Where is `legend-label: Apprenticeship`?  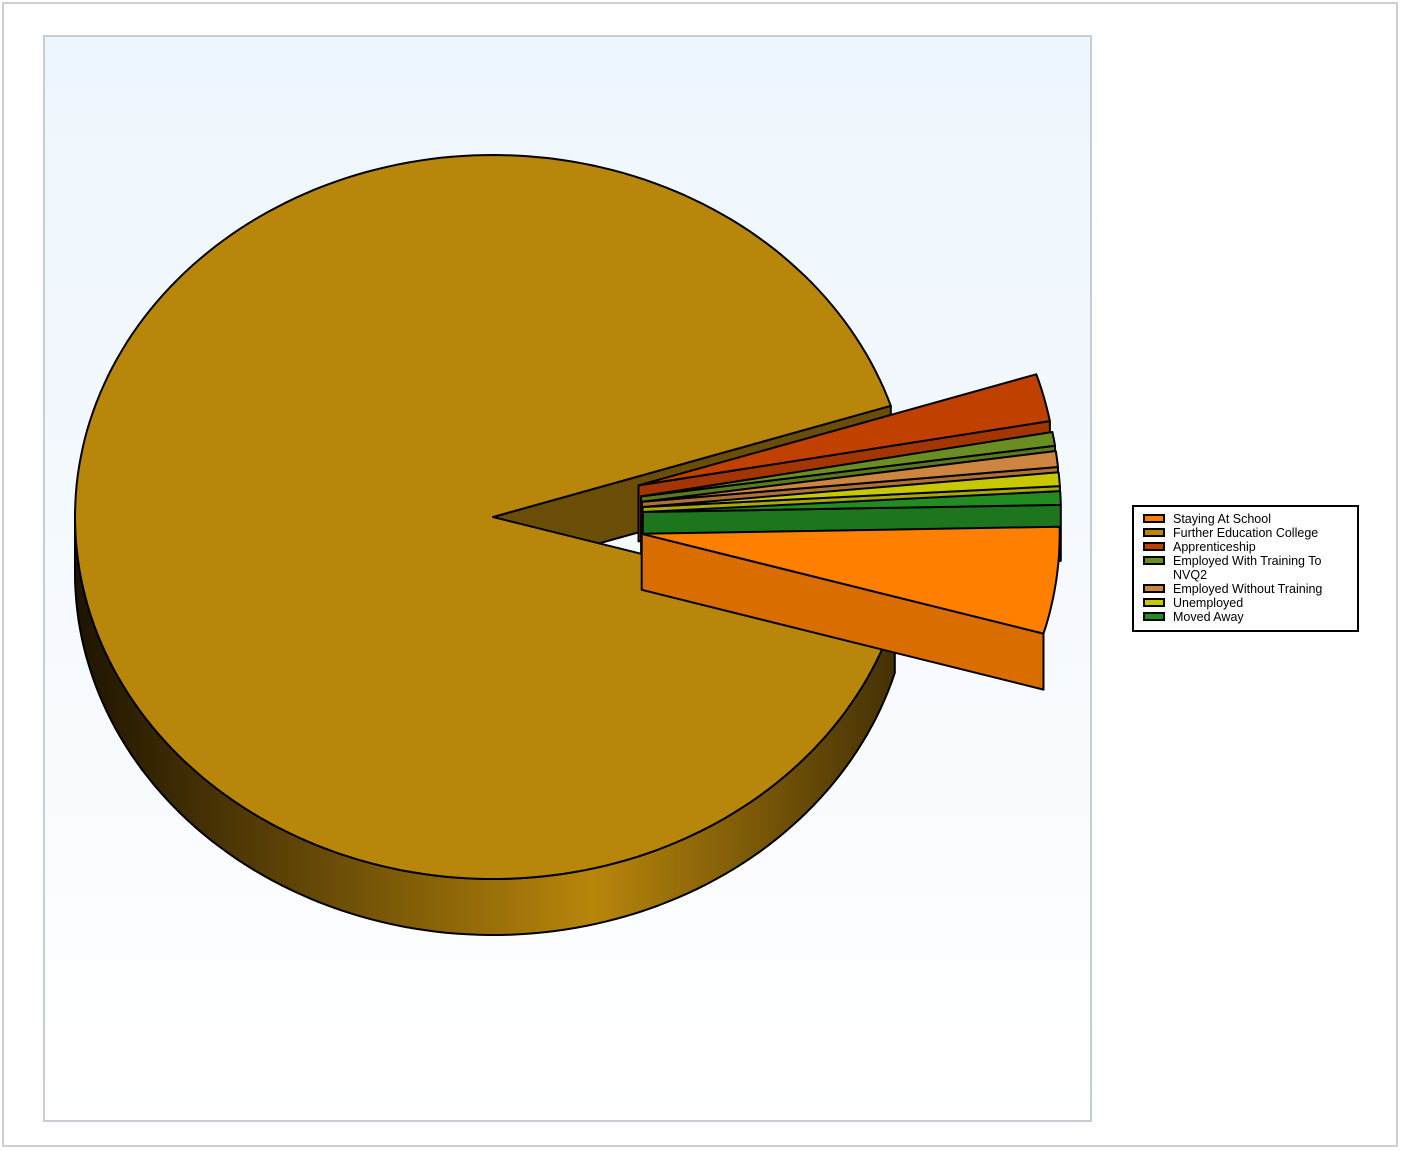 legend-label: Apprenticeship is located at coordinates (1214, 547).